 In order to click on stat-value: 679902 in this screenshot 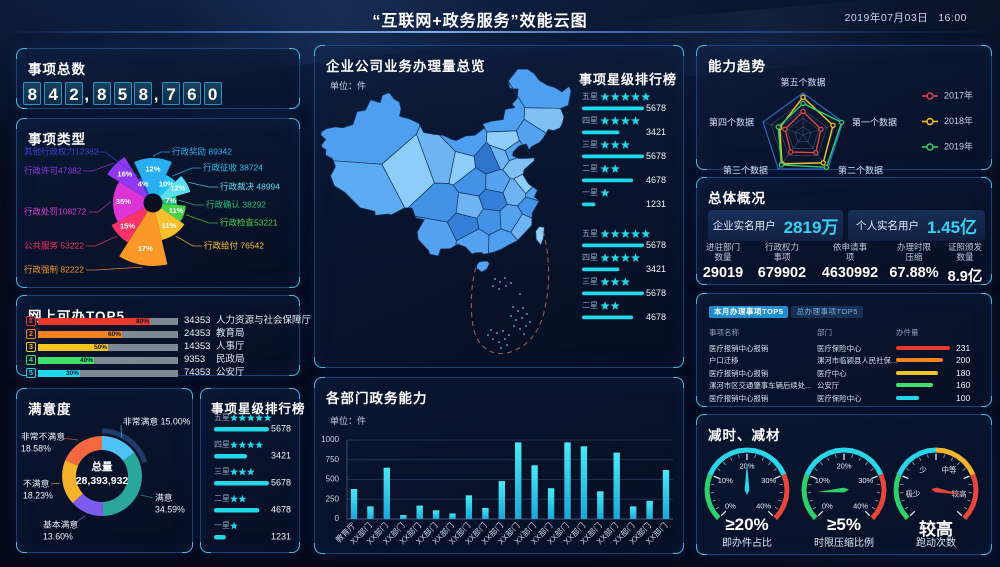, I will do `click(782, 273)`.